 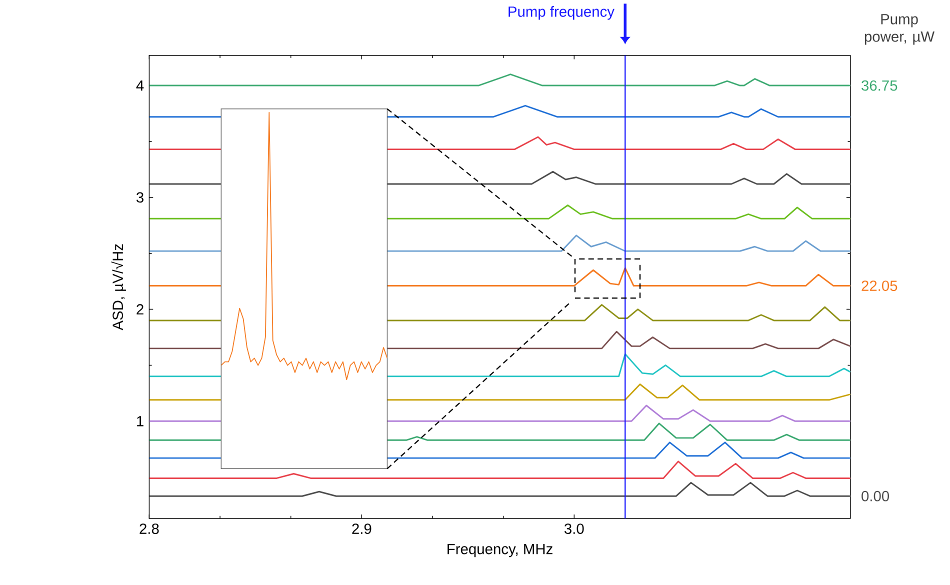 What do you see at coordinates (876, 496) in the screenshot?
I see `series-label: 0.00` at bounding box center [876, 496].